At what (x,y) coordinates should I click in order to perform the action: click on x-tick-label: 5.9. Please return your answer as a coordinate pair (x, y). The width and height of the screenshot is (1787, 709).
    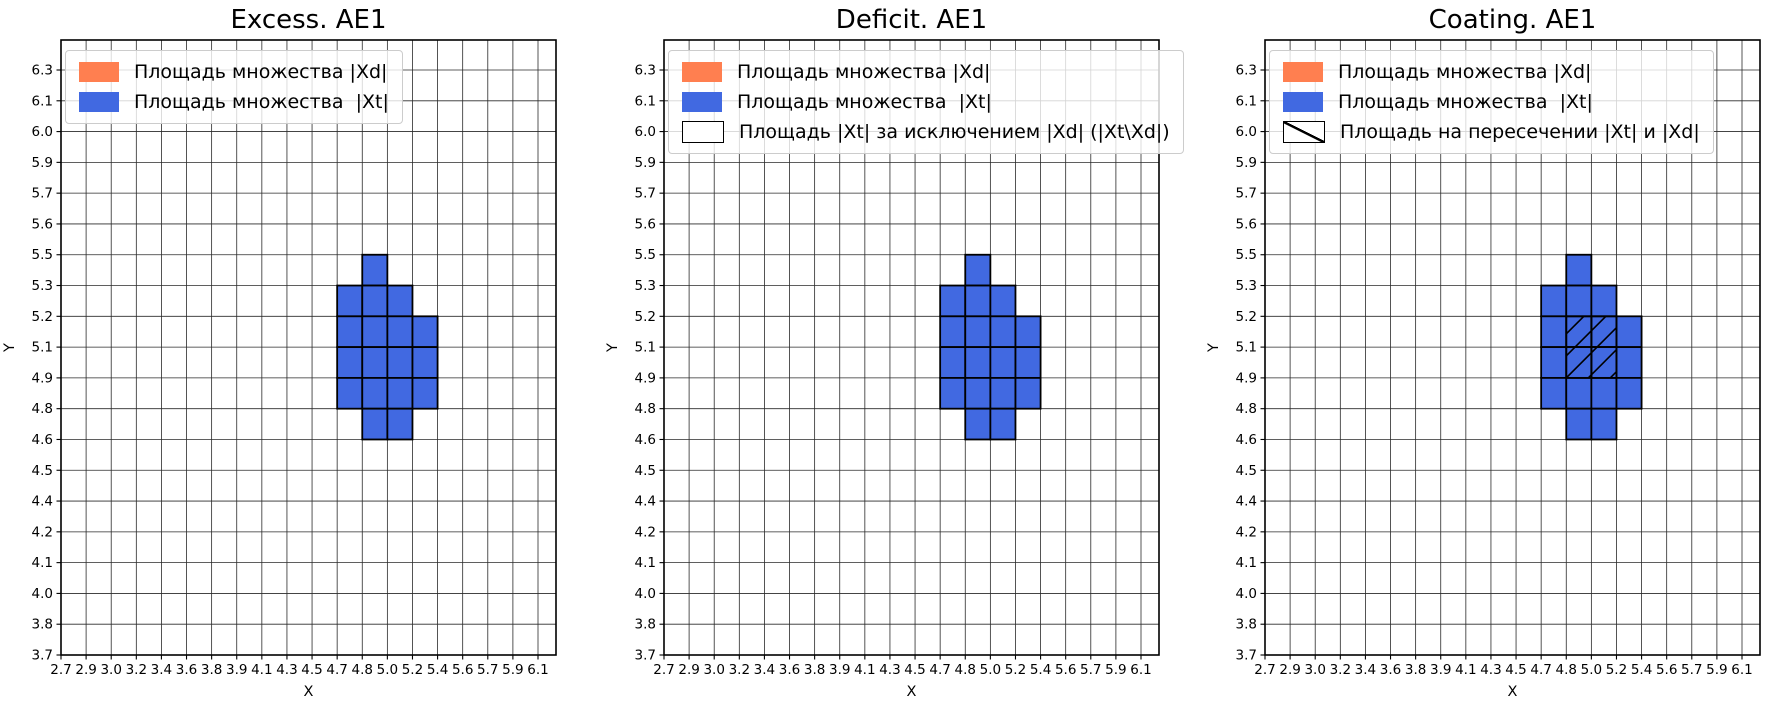
    Looking at the image, I should click on (1115, 670).